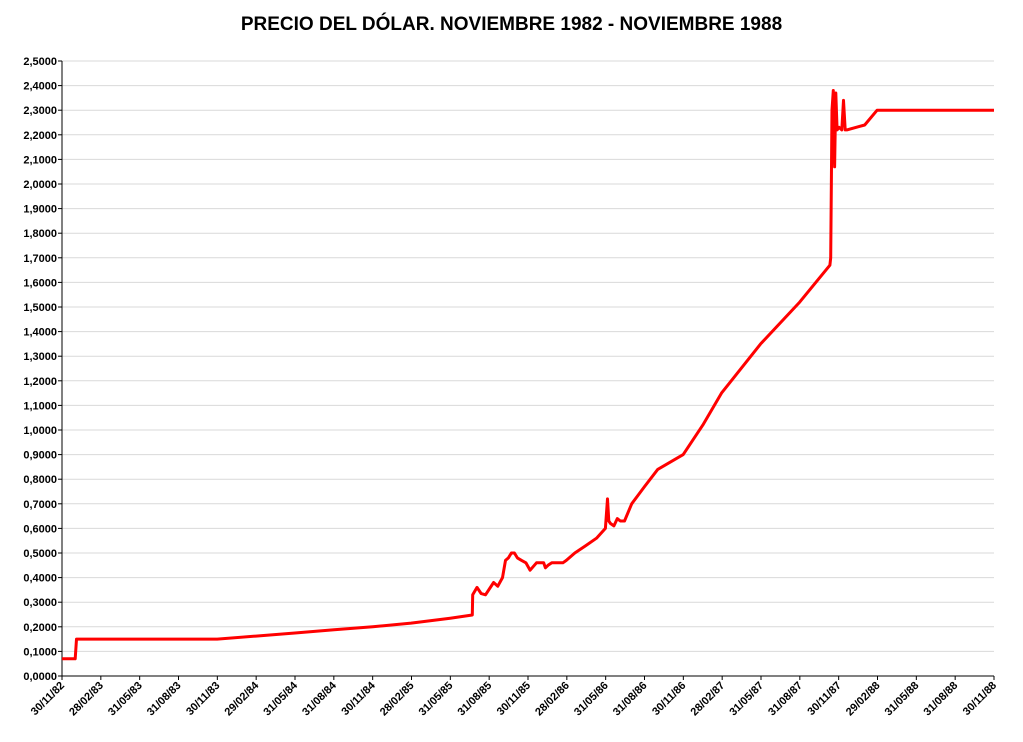  What do you see at coordinates (125, 699) in the screenshot?
I see `x-tick-label: 31/05/83` at bounding box center [125, 699].